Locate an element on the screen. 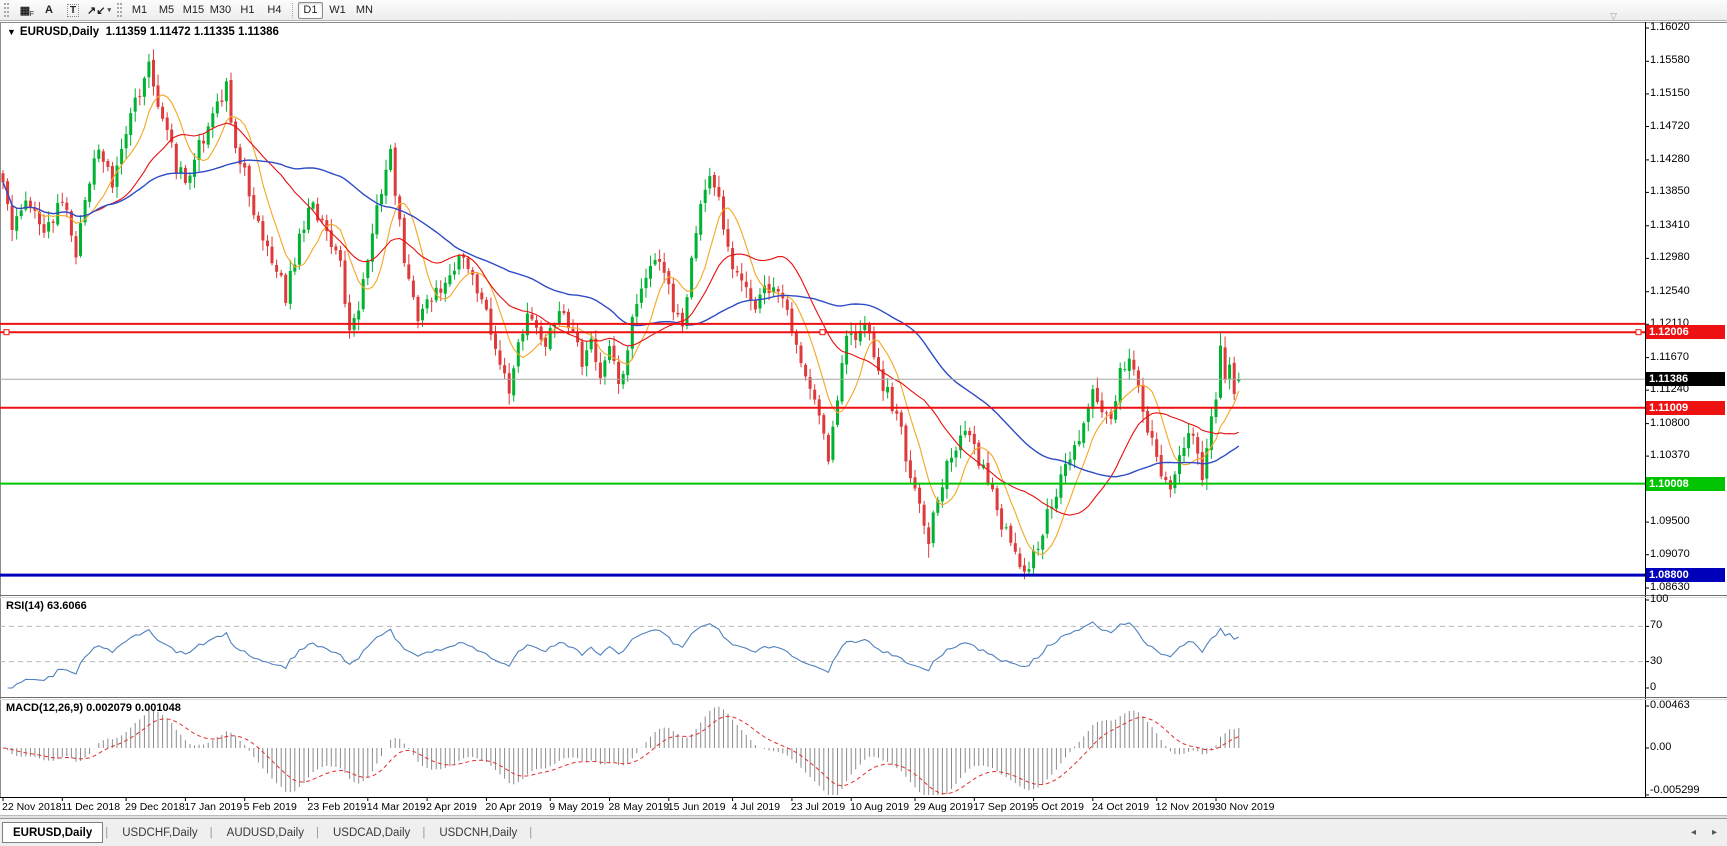  date-tick-label: 23 Jul 2019 is located at coordinates (818, 807).